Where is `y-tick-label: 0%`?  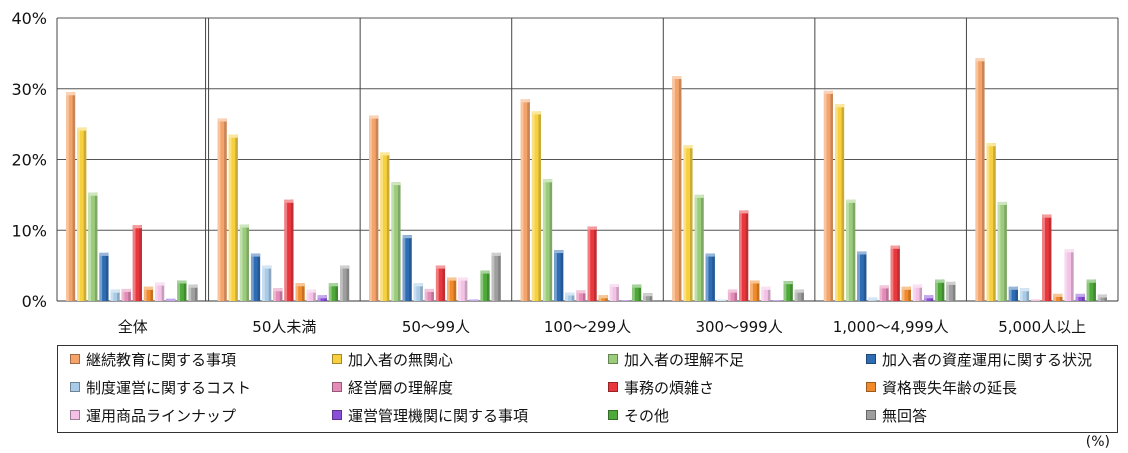 y-tick-label: 0% is located at coordinates (34, 301).